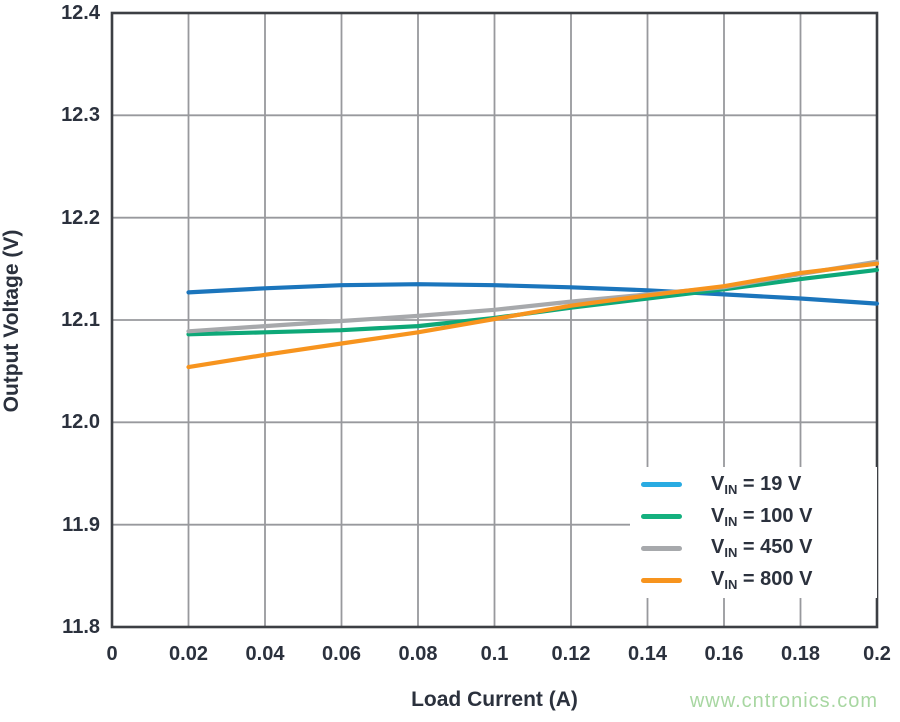 Image resolution: width=900 pixels, height=722 pixels. Describe the element at coordinates (80, 320) in the screenshot. I see `y-tick-label: 12.1` at that location.